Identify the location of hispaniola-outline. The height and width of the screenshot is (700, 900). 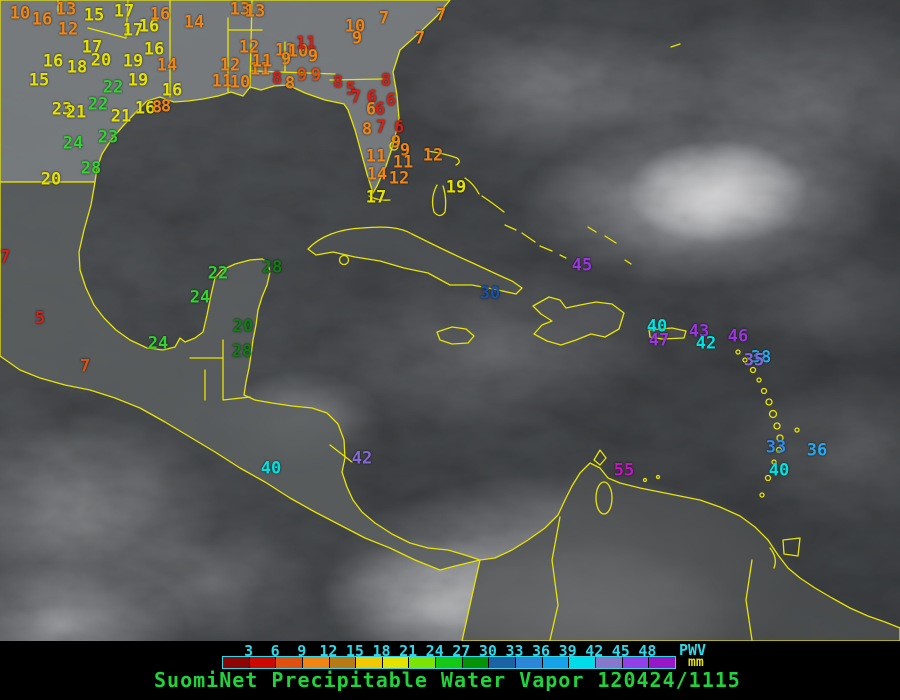
(578, 321).